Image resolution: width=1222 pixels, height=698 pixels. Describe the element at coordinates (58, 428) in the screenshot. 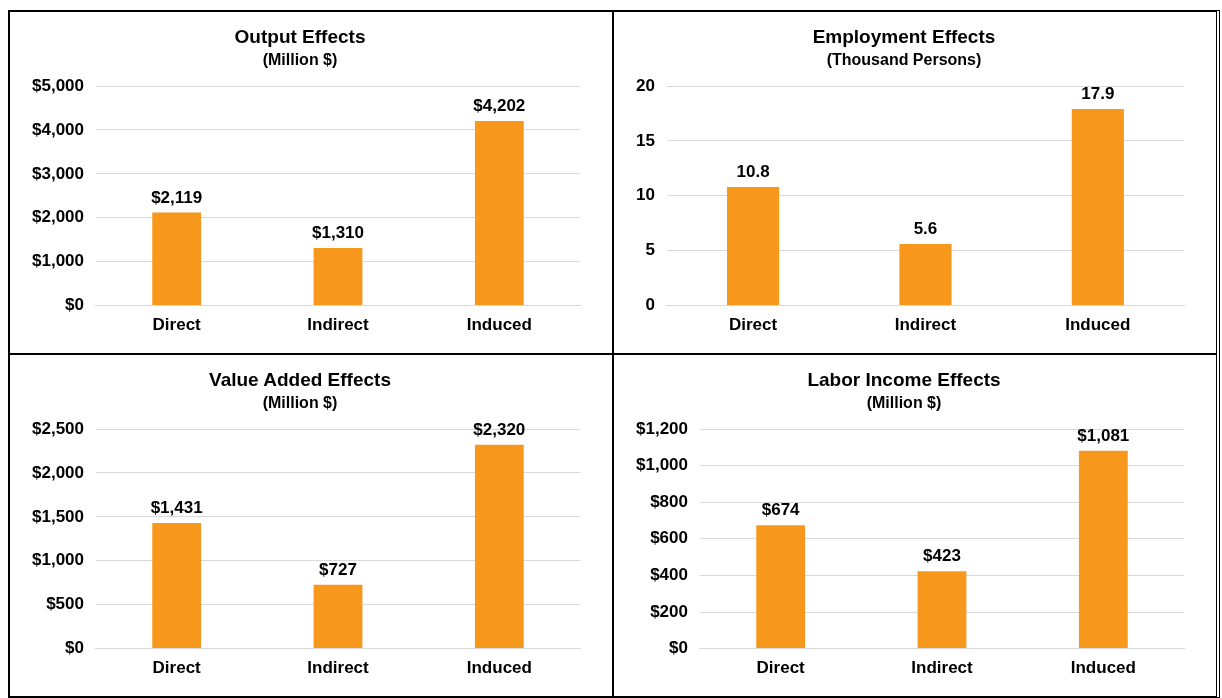

I see `y-tick-label: $2,500` at that location.